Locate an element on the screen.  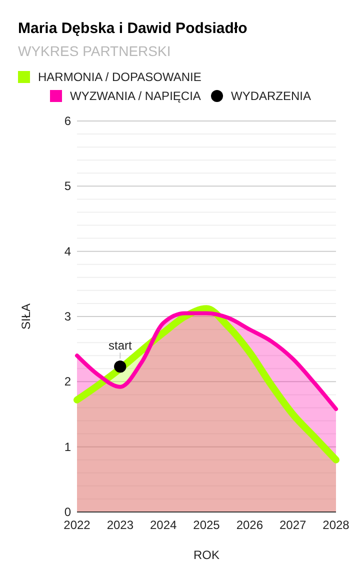
y-axis-title: SIŁA is located at coordinates (26, 316).